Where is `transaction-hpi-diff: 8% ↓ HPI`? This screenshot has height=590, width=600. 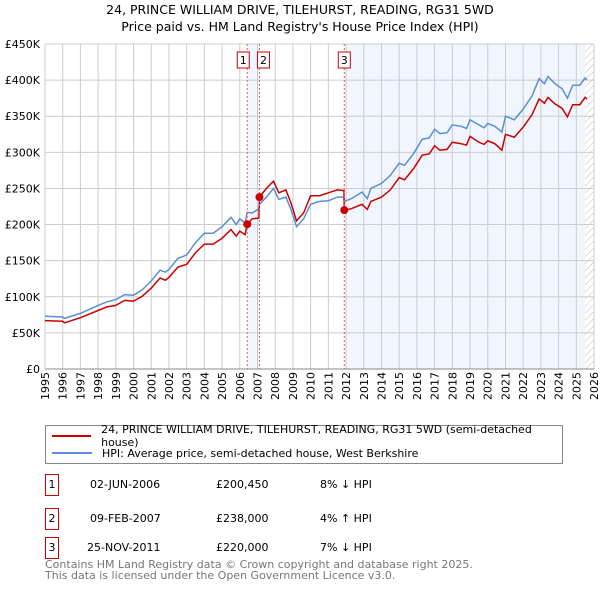 transaction-hpi-diff: 8% ↓ HPI is located at coordinates (346, 484).